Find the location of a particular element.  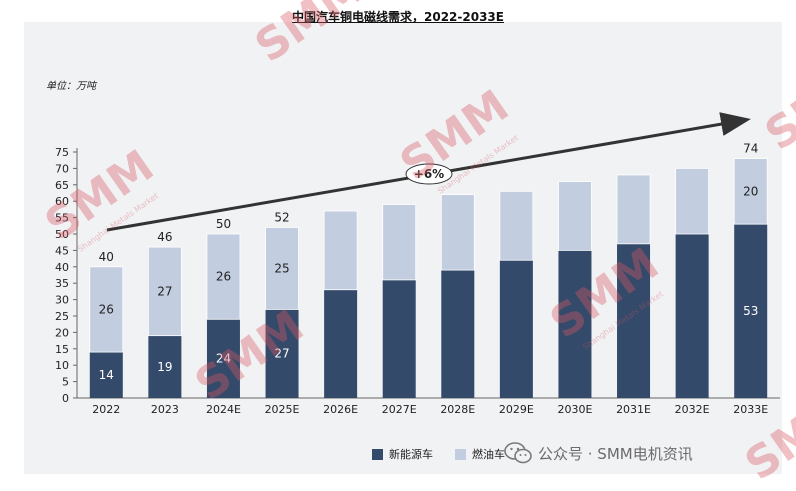

legend-label-ice: 燃油车 is located at coordinates (488, 454).